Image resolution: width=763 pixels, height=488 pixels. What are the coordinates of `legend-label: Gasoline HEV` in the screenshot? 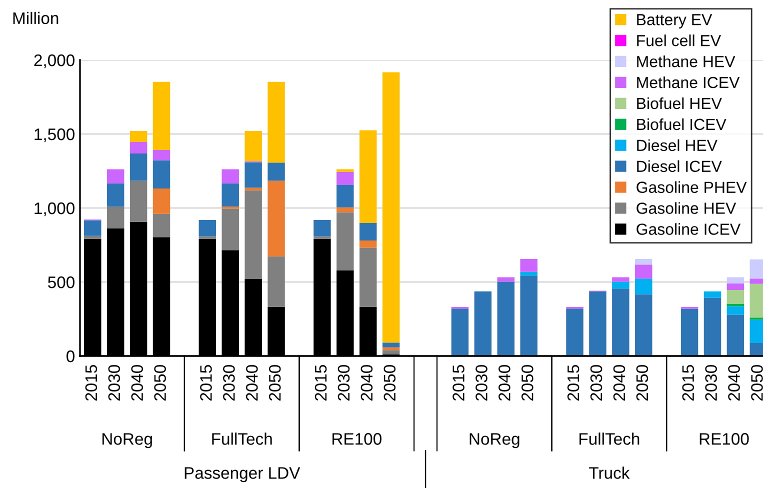 It's located at (686, 208).